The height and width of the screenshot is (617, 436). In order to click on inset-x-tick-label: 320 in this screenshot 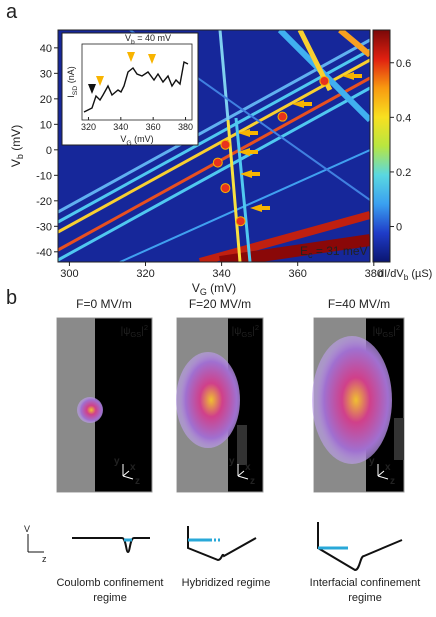, I will do `click(88, 127)`.